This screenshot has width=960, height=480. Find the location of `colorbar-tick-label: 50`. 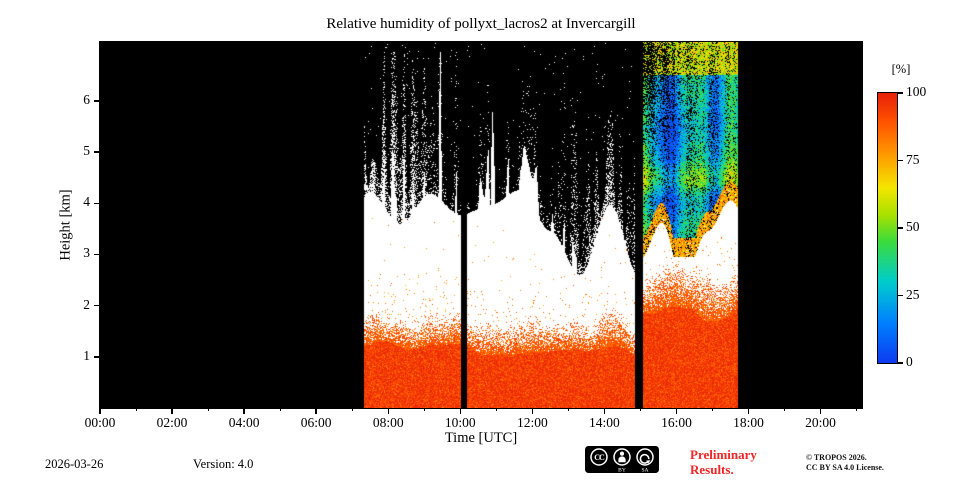

colorbar-tick-label: 50 is located at coordinates (913, 226).